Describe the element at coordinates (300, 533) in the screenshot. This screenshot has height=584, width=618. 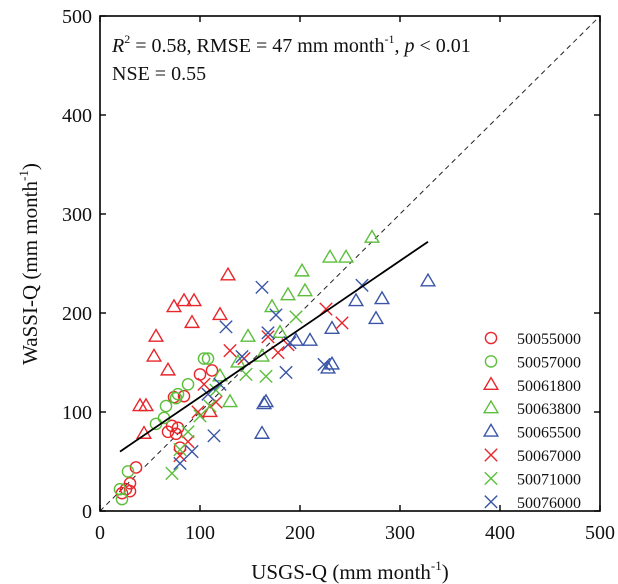
I see `x-tick-label-2: 200` at that location.